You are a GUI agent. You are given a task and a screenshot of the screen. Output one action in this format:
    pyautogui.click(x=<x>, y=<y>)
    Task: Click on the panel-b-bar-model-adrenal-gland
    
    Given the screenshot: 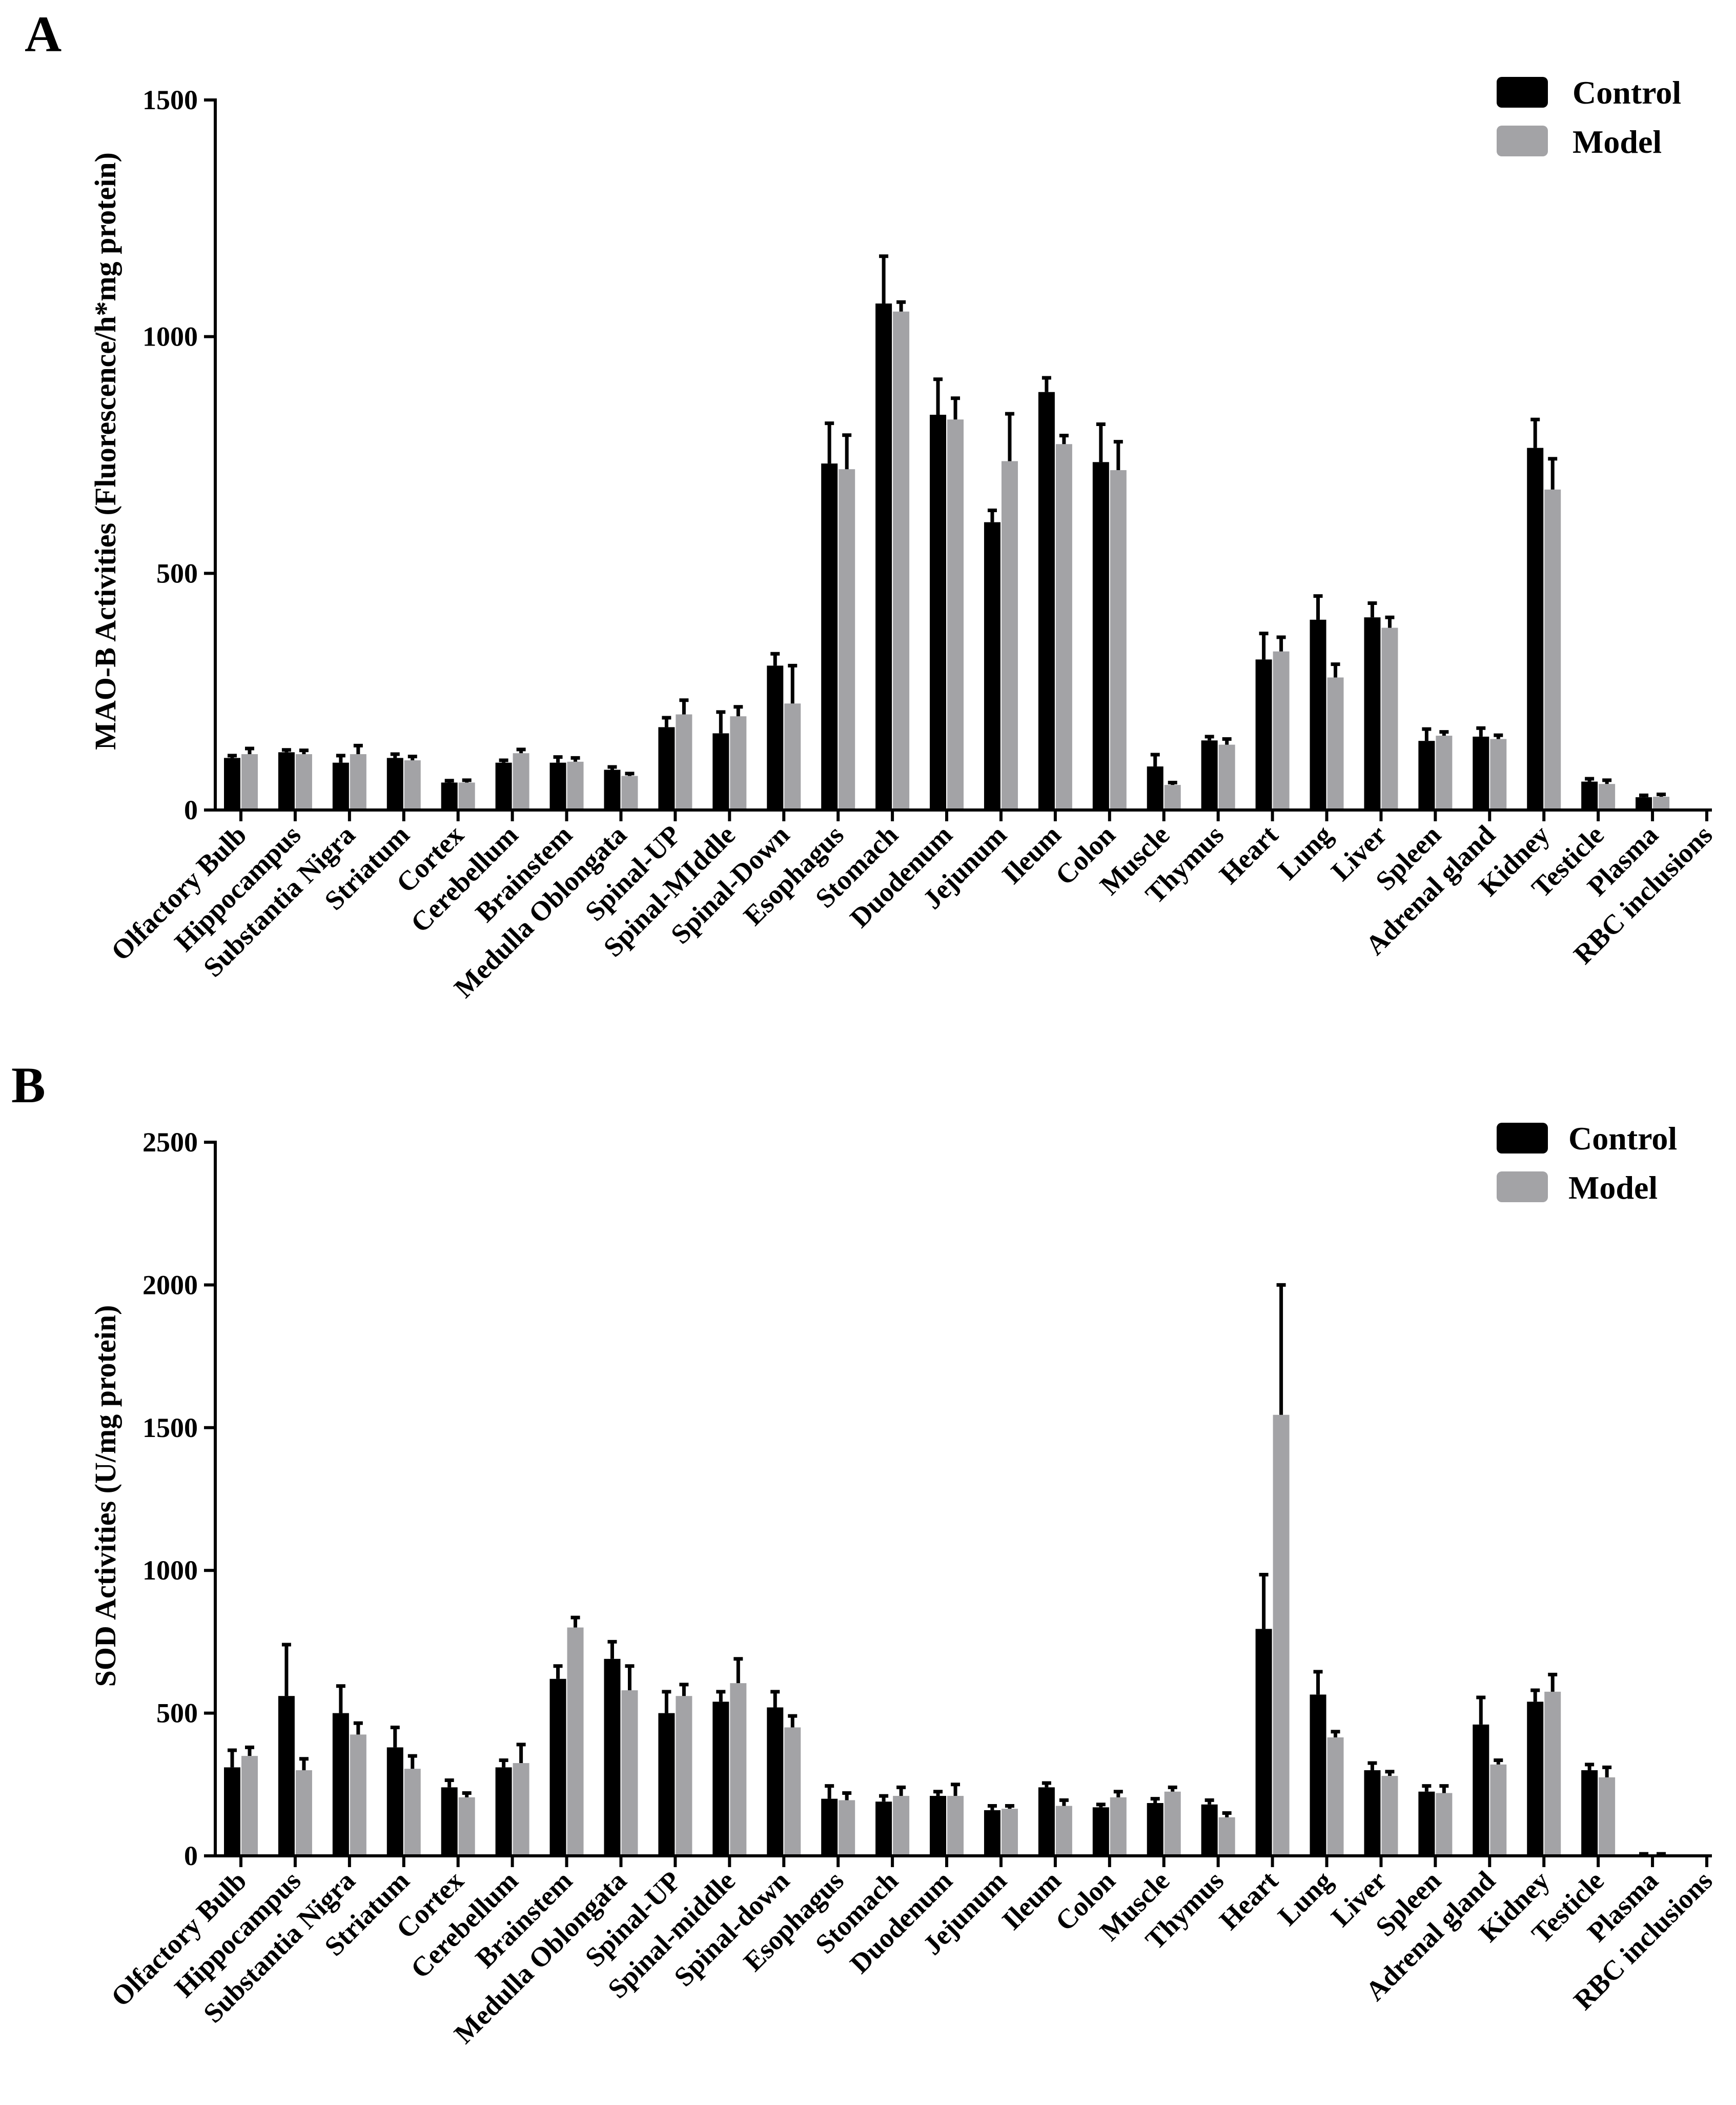 What is the action you would take?
    pyautogui.click(x=1499, y=1810)
    